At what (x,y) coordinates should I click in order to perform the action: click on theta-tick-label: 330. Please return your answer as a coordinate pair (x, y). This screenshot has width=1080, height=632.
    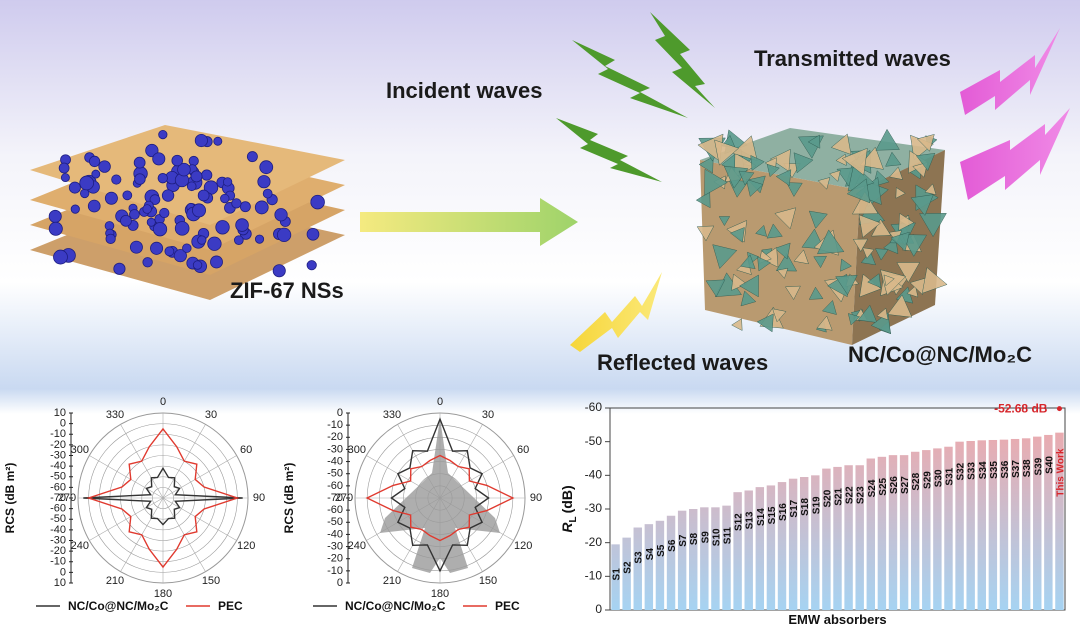
    Looking at the image, I should click on (392, 415).